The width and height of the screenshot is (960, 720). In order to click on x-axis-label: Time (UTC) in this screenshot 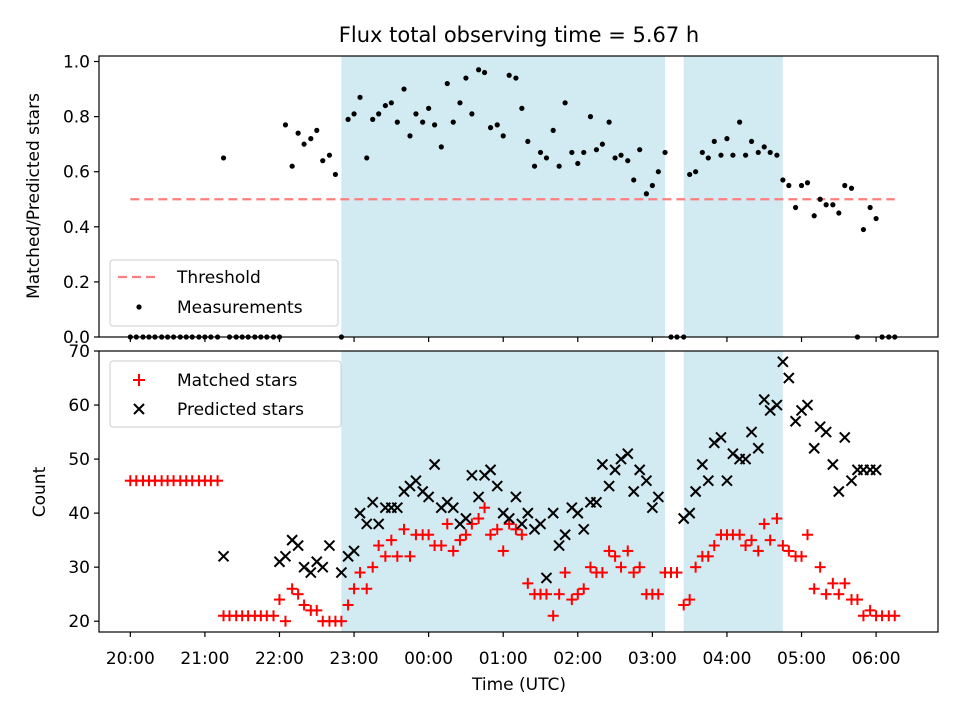, I will do `click(518, 685)`.